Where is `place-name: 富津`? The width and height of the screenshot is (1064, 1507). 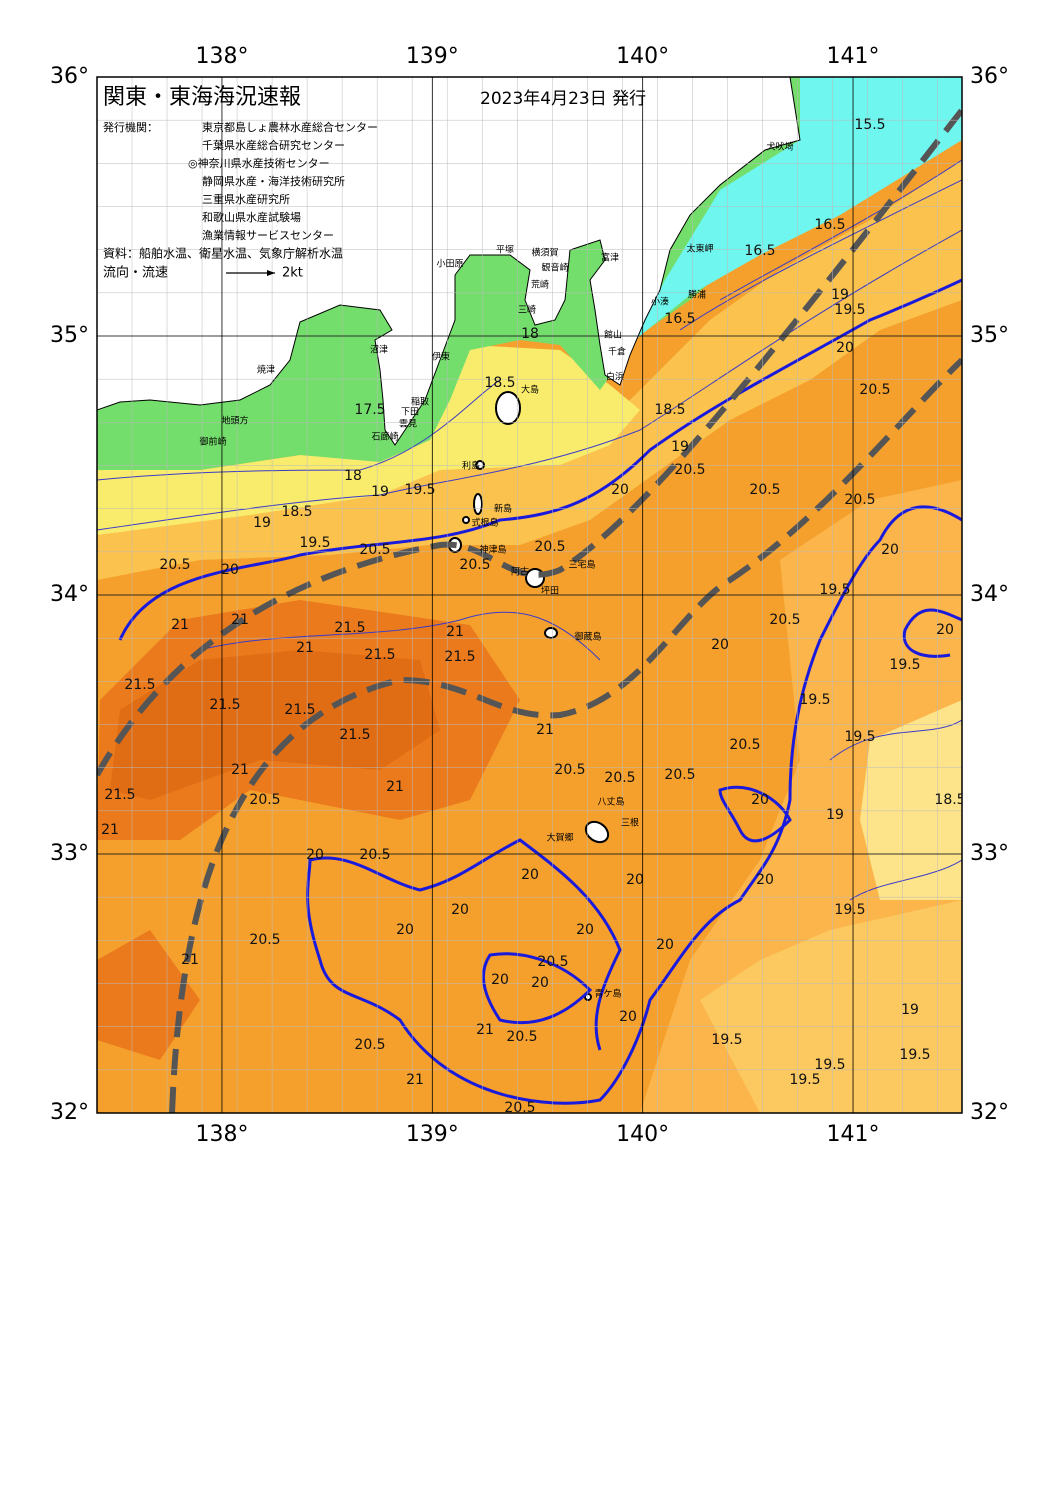 place-name: 富津 is located at coordinates (610, 258).